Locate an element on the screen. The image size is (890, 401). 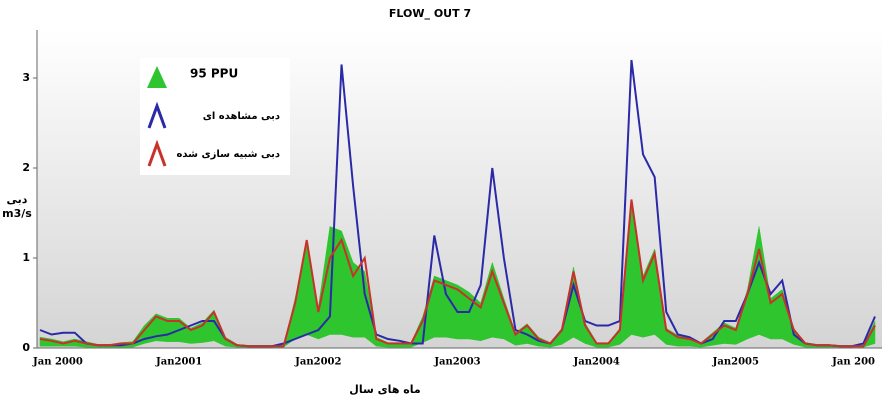
legend-label: دبی مشاهده ای is located at coordinates (241, 116).